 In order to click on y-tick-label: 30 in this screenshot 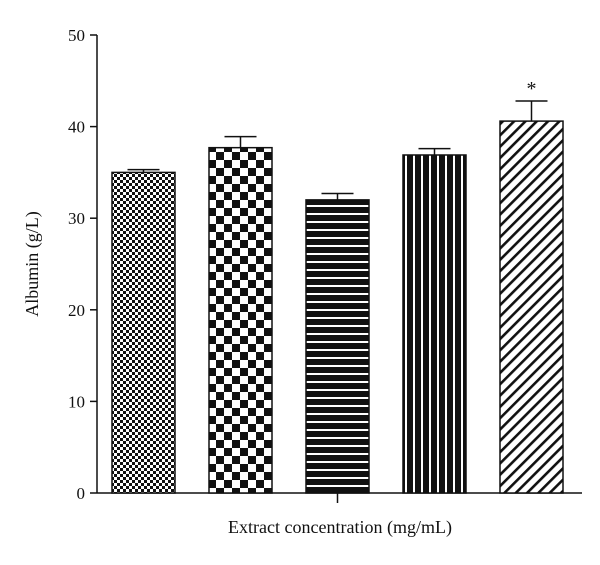, I will do `click(76, 218)`.